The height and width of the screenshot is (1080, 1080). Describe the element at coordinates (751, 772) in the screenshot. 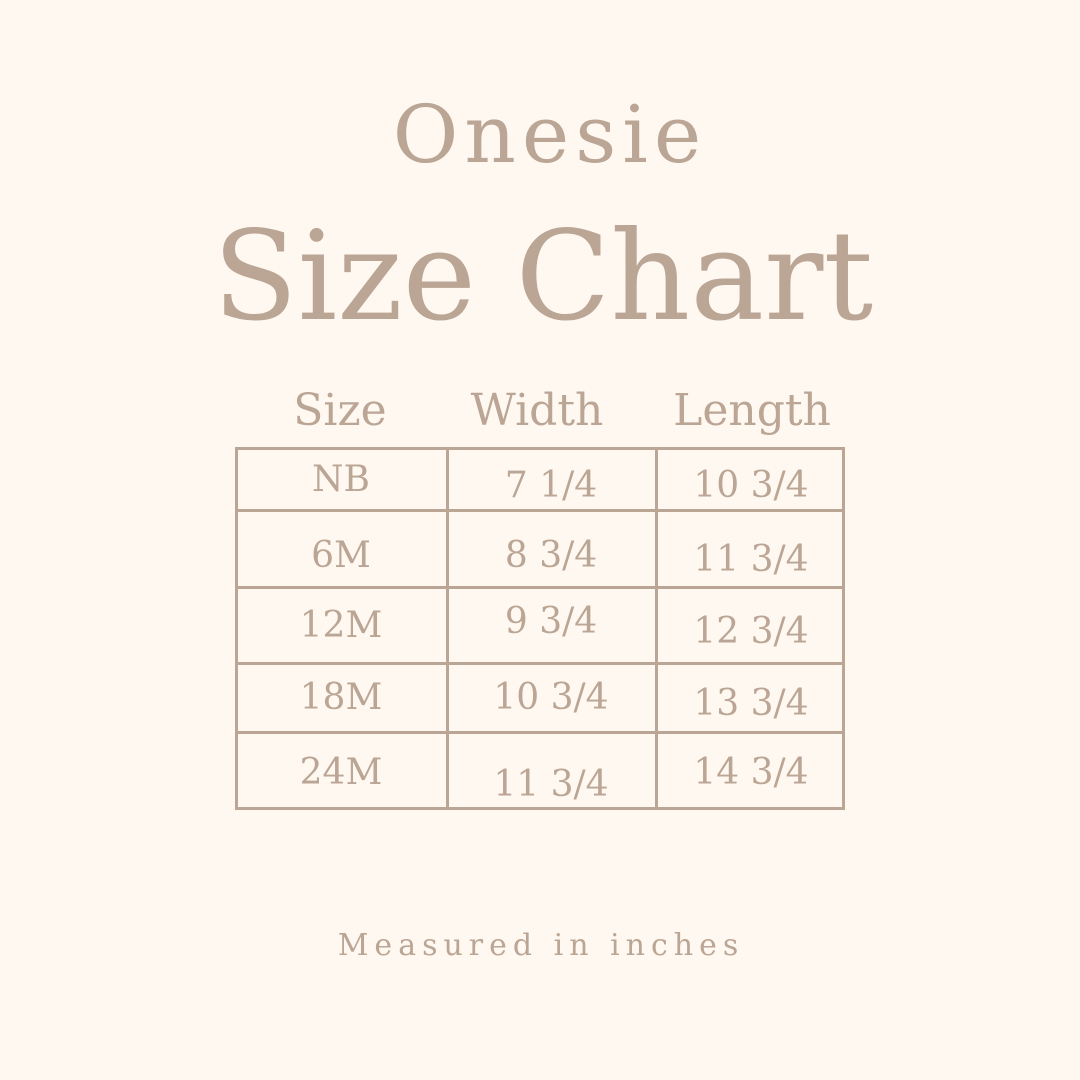

I see `length-cell: 14 3/4` at that location.